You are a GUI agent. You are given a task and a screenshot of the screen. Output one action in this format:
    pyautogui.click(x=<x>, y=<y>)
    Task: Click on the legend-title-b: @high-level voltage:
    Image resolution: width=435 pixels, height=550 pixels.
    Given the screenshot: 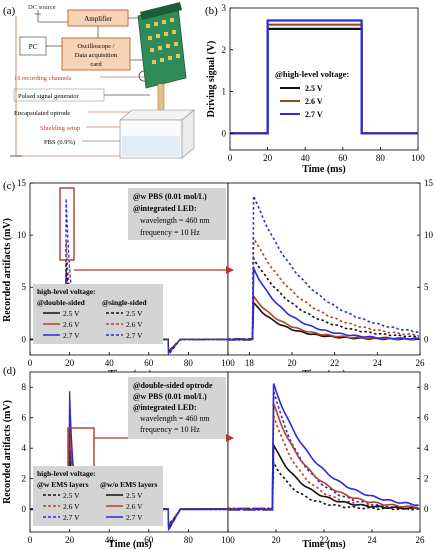 What is the action you would take?
    pyautogui.click(x=312, y=74)
    